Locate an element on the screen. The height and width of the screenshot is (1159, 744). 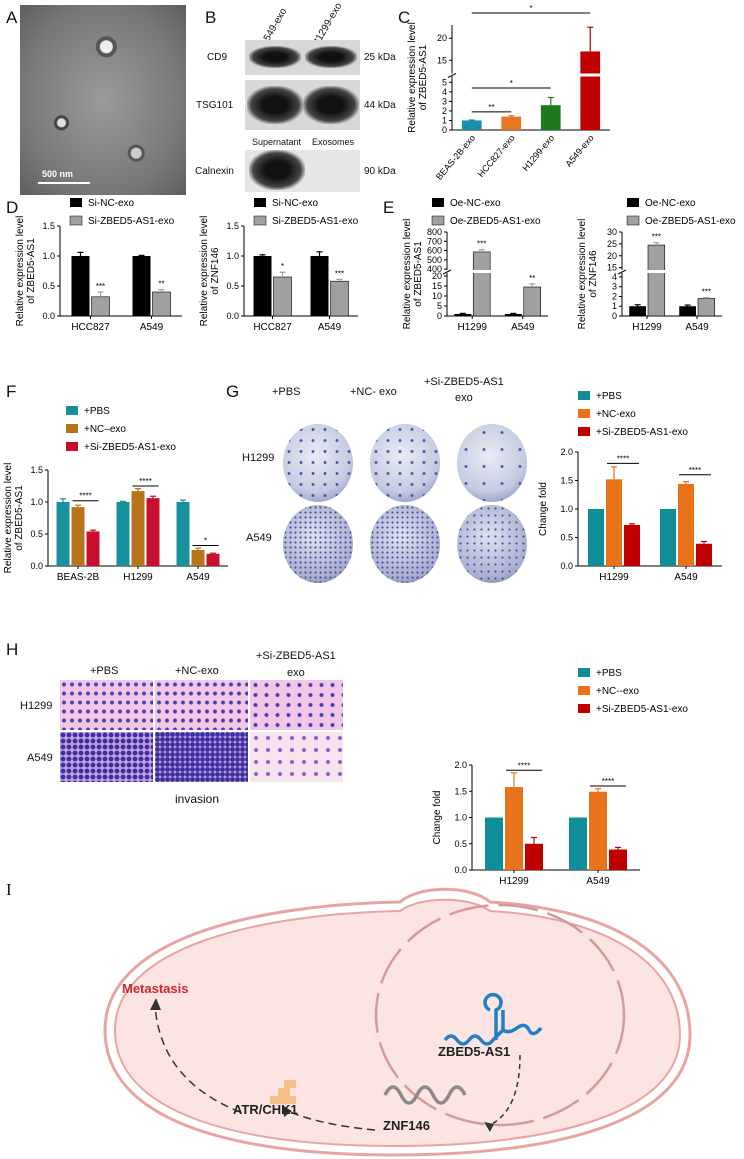
y-tick-label: 2.0 is located at coordinates (460, 765).